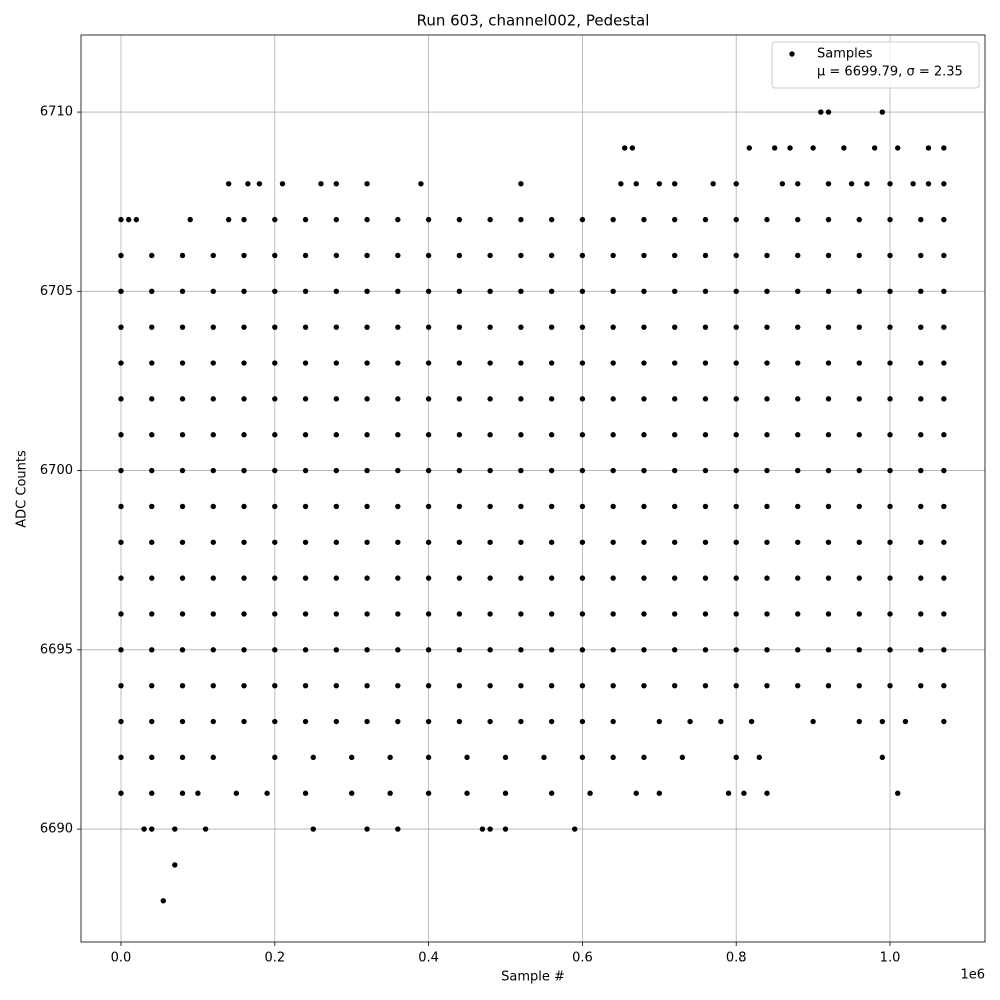  What do you see at coordinates (792, 54) in the screenshot?
I see `legend-marker` at bounding box center [792, 54].